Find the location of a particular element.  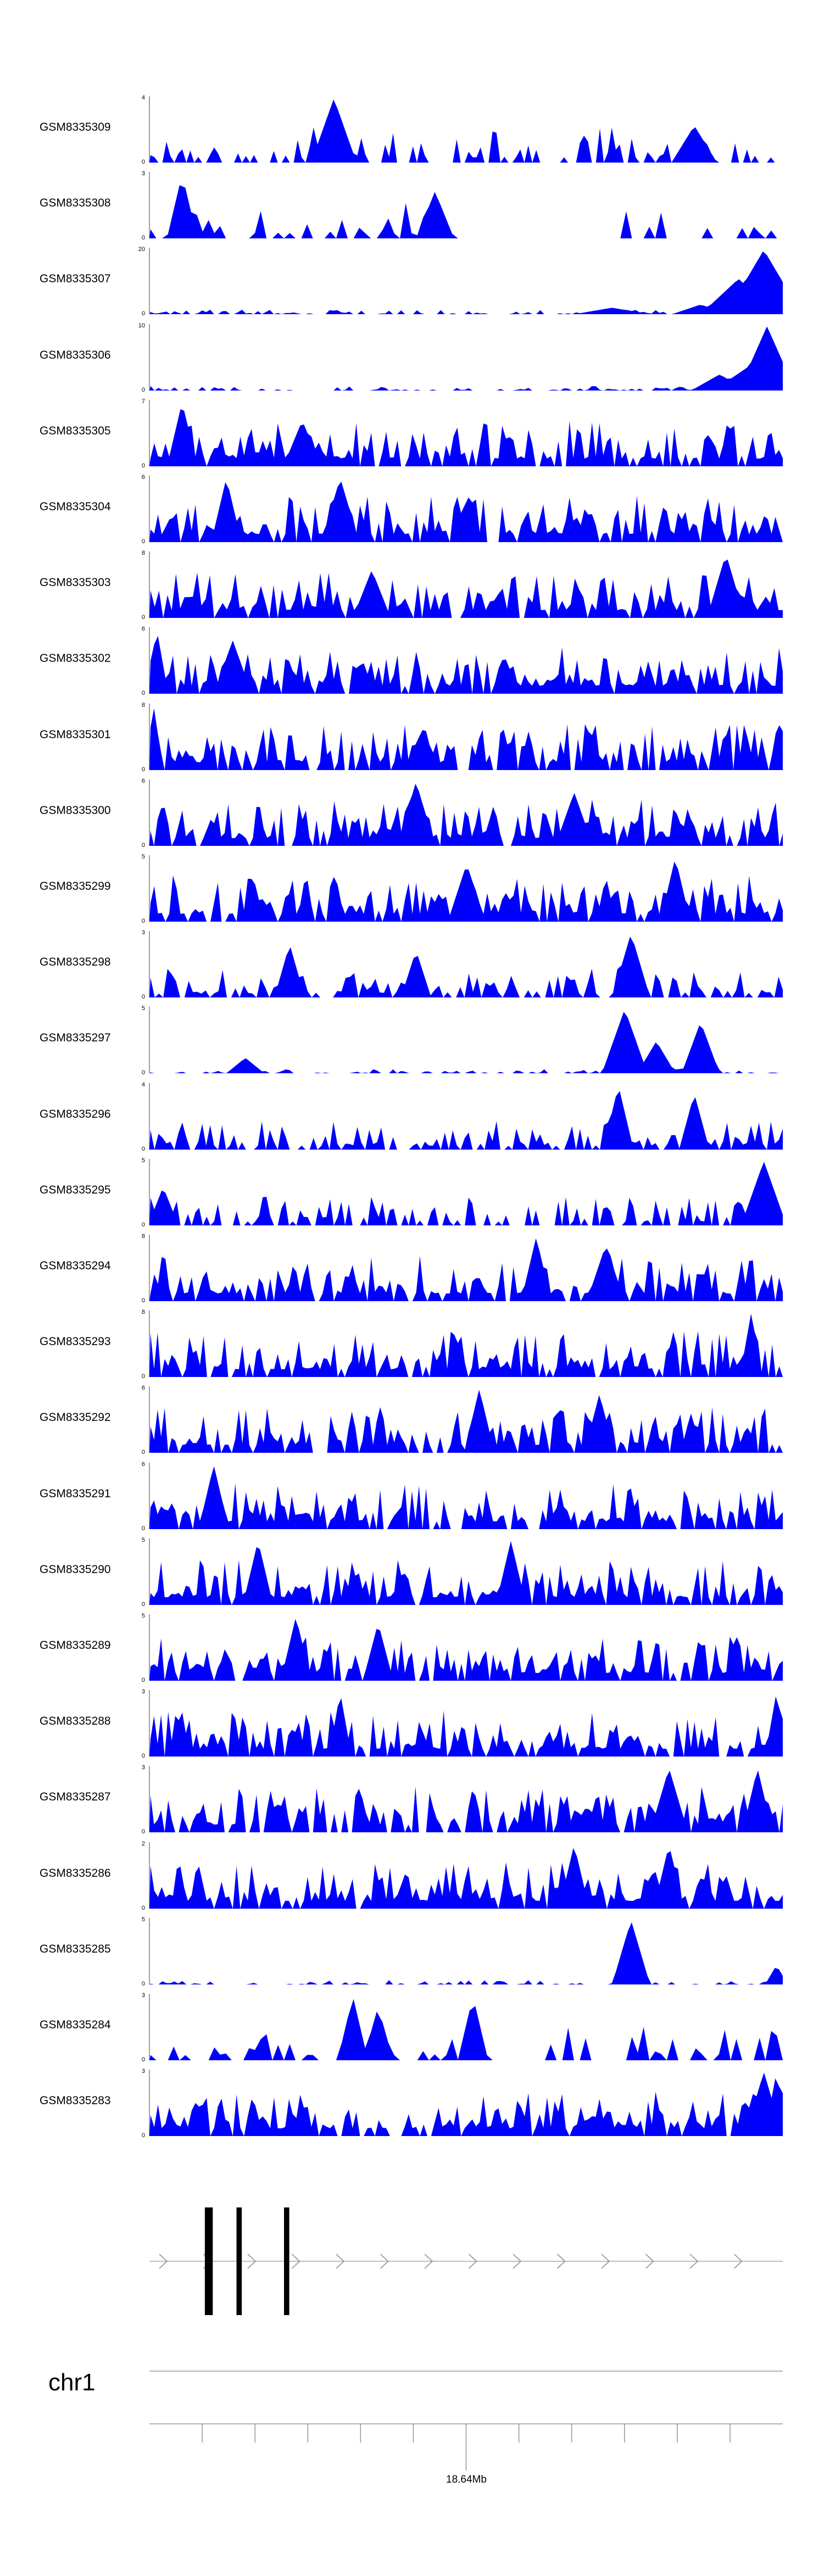

coverage-track: GSM8335289 5 0 is located at coordinates (411, 1648).